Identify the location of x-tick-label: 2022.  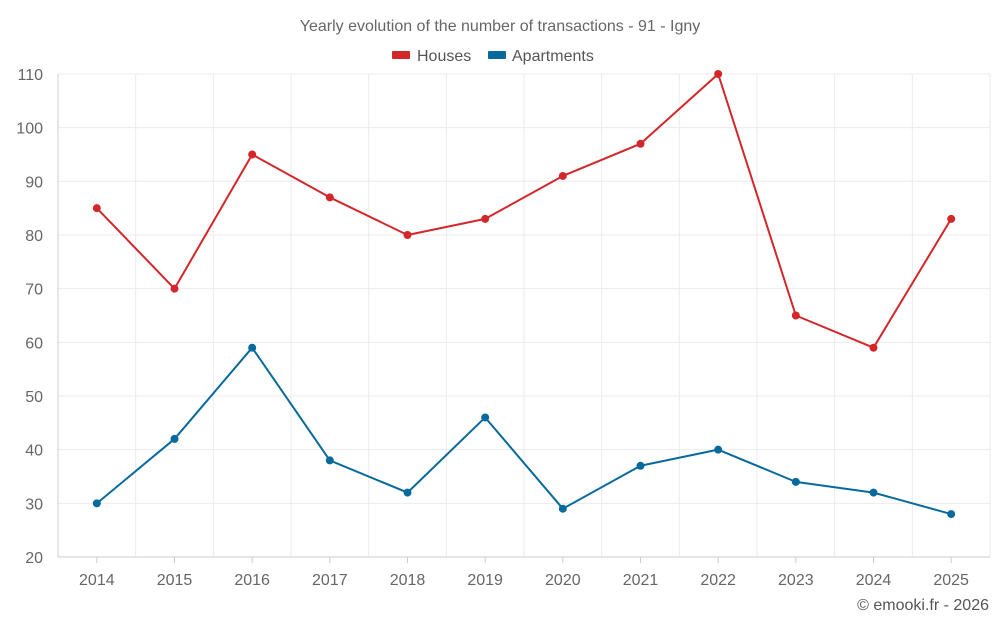
(718, 580).